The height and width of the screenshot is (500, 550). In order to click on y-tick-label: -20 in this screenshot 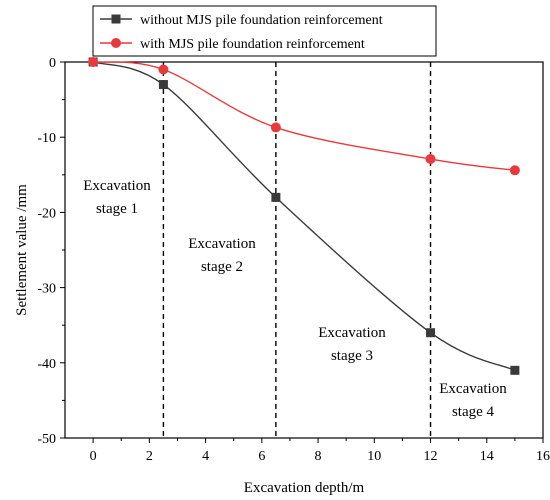, I will do `click(46, 213)`.